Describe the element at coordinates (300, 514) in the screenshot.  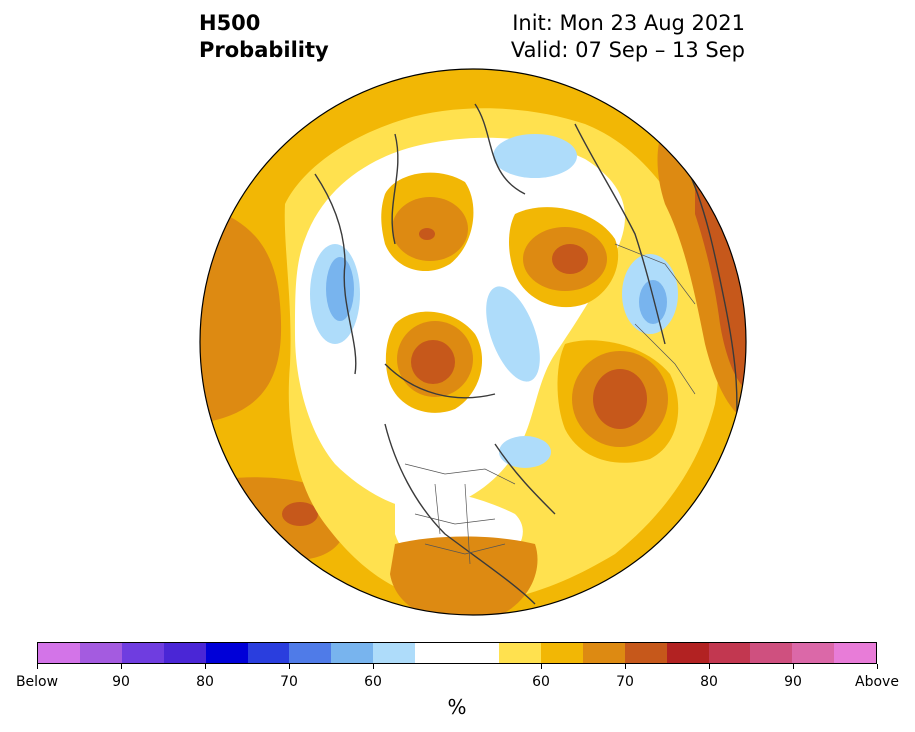
I see `anomaly-core-pacific` at that location.